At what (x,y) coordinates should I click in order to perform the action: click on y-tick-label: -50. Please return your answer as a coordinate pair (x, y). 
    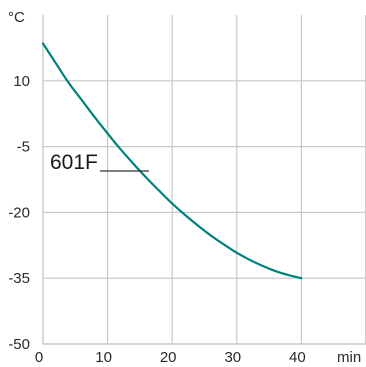
    Looking at the image, I should click on (19, 344).